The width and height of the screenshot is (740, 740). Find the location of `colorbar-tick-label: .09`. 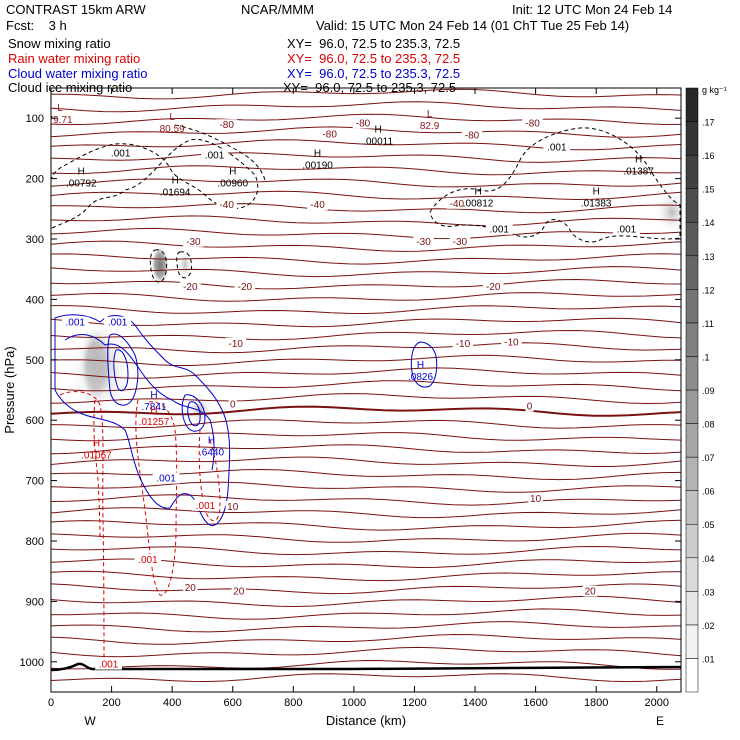

colorbar-tick-label: .09 is located at coordinates (708, 391).